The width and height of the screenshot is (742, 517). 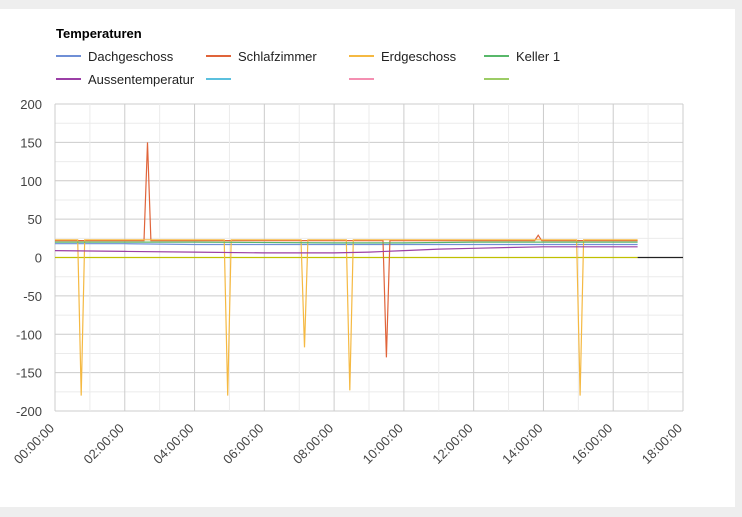 What do you see at coordinates (34, 444) in the screenshot?
I see `x-tick-label: 00:00:00` at bounding box center [34, 444].